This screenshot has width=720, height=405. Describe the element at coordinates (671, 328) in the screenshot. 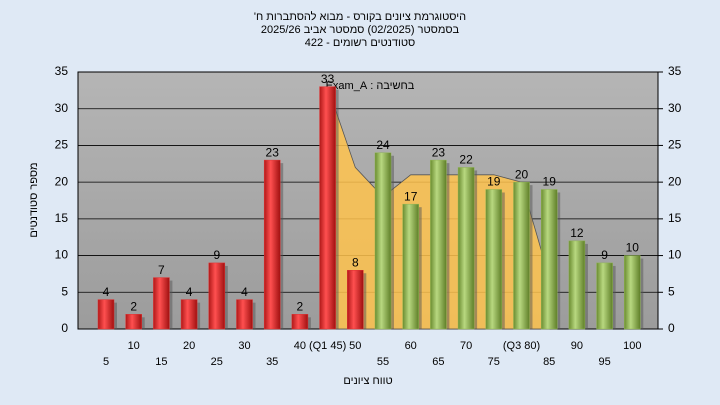

I see `y2-tick-label: 0` at that location.